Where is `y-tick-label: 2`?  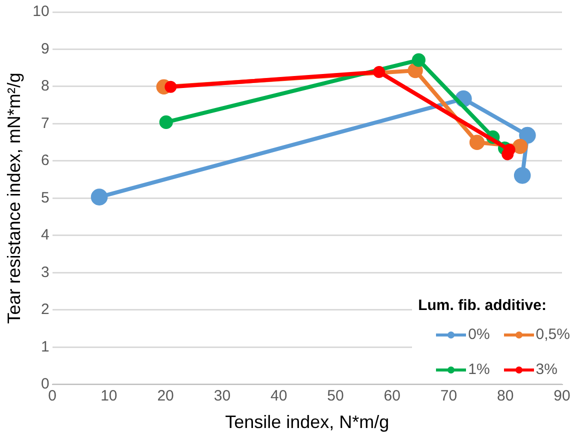 y-tick-label: 2 is located at coordinates (45, 309).